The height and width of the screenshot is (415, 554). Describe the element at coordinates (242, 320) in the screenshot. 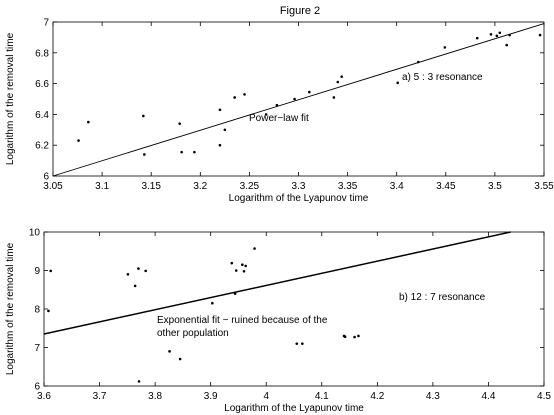

I see `annotation: Exponential fit − ruined because of the` at that location.